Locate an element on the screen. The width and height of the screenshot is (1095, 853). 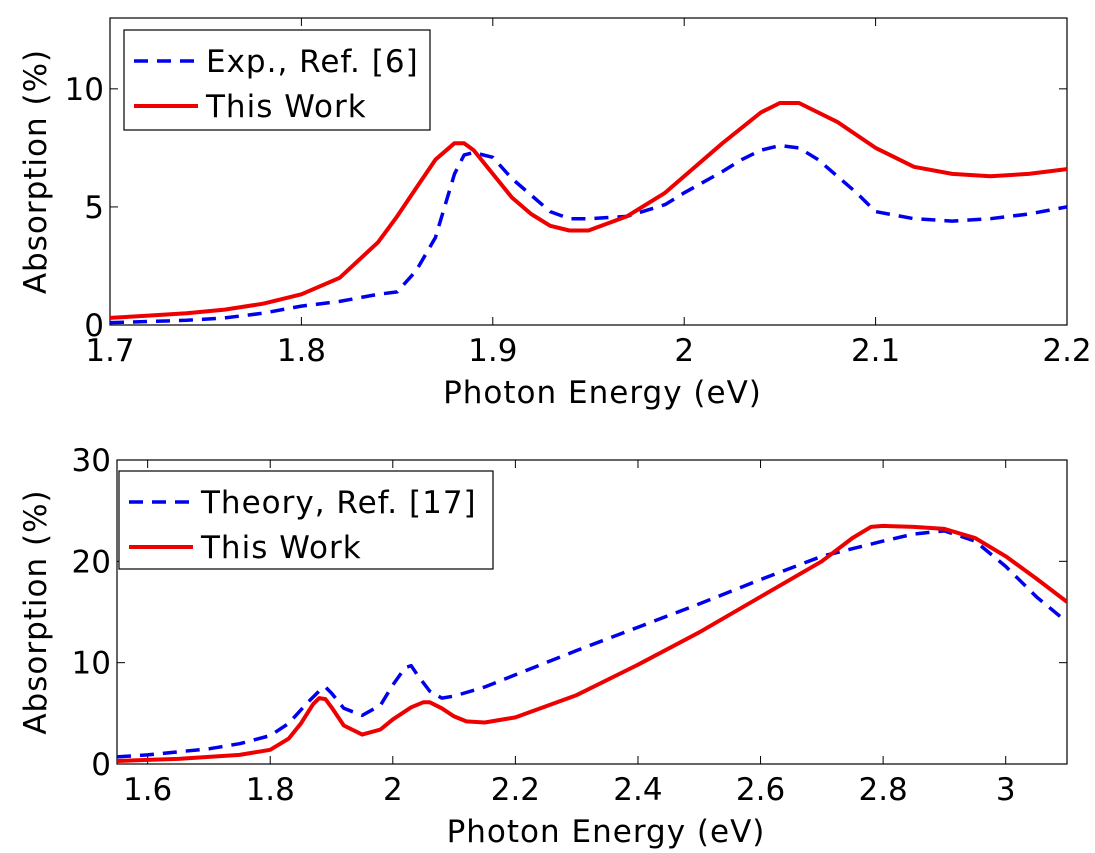
x-tick-label: 2.6 is located at coordinates (760, 790).